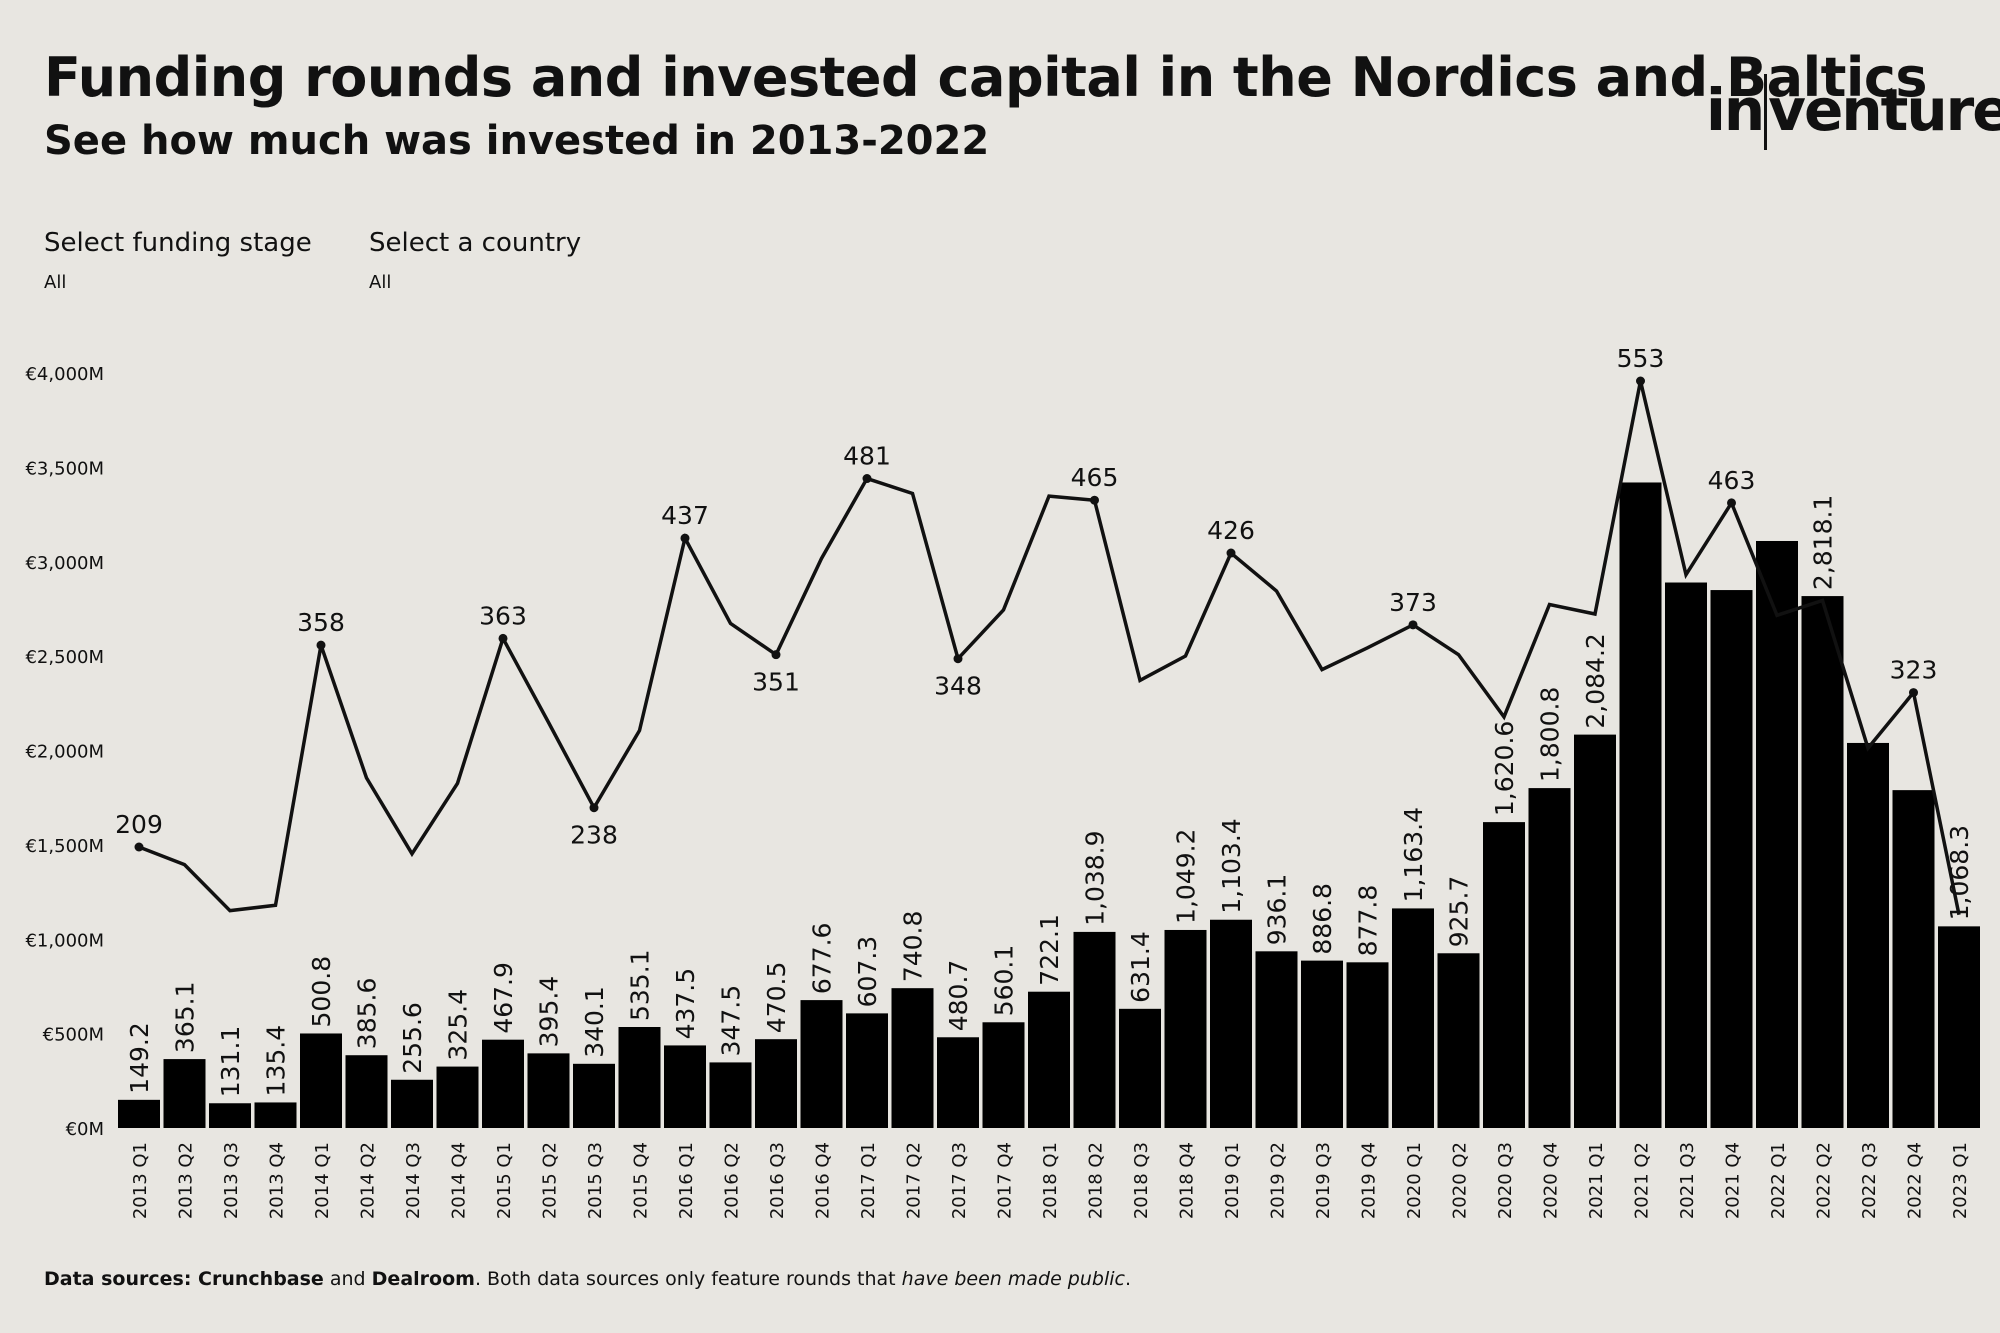 This screenshot has width=2000, height=1333. What do you see at coordinates (503, 615) in the screenshot?
I see `line-data-label: 363` at bounding box center [503, 615].